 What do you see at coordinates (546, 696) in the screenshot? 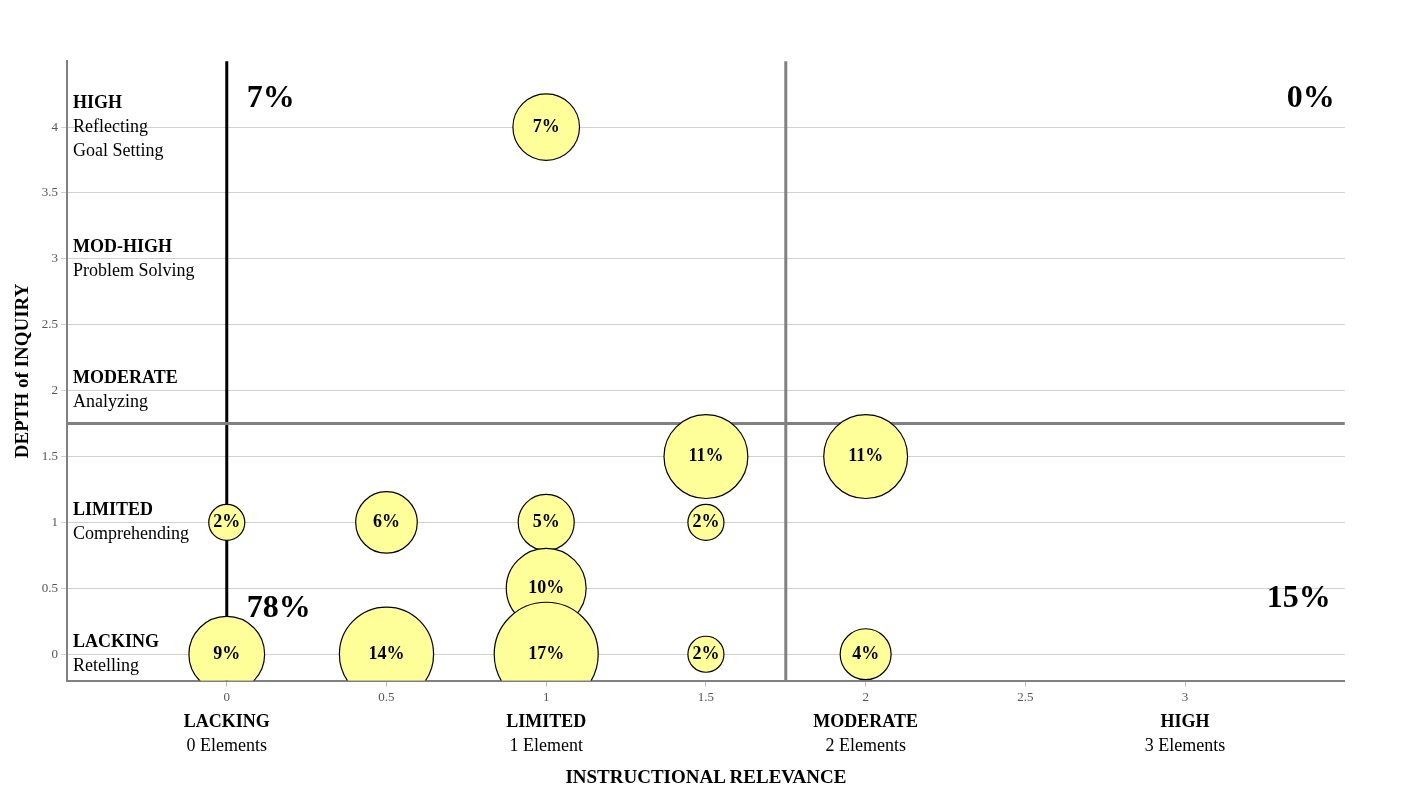
I see `x-tick-label: 1` at bounding box center [546, 696].